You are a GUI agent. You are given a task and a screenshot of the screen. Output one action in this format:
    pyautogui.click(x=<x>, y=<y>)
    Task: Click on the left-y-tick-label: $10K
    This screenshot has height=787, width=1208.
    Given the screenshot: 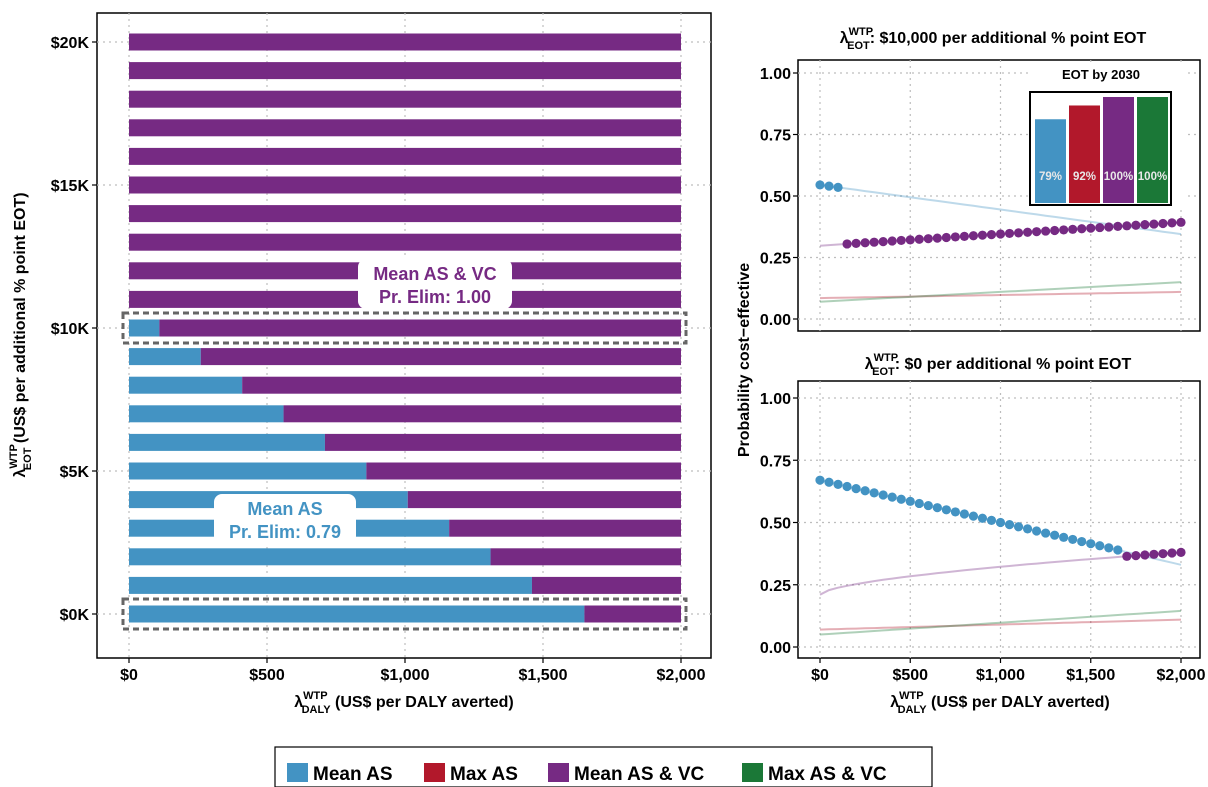 What is the action you would take?
    pyautogui.click(x=70, y=329)
    